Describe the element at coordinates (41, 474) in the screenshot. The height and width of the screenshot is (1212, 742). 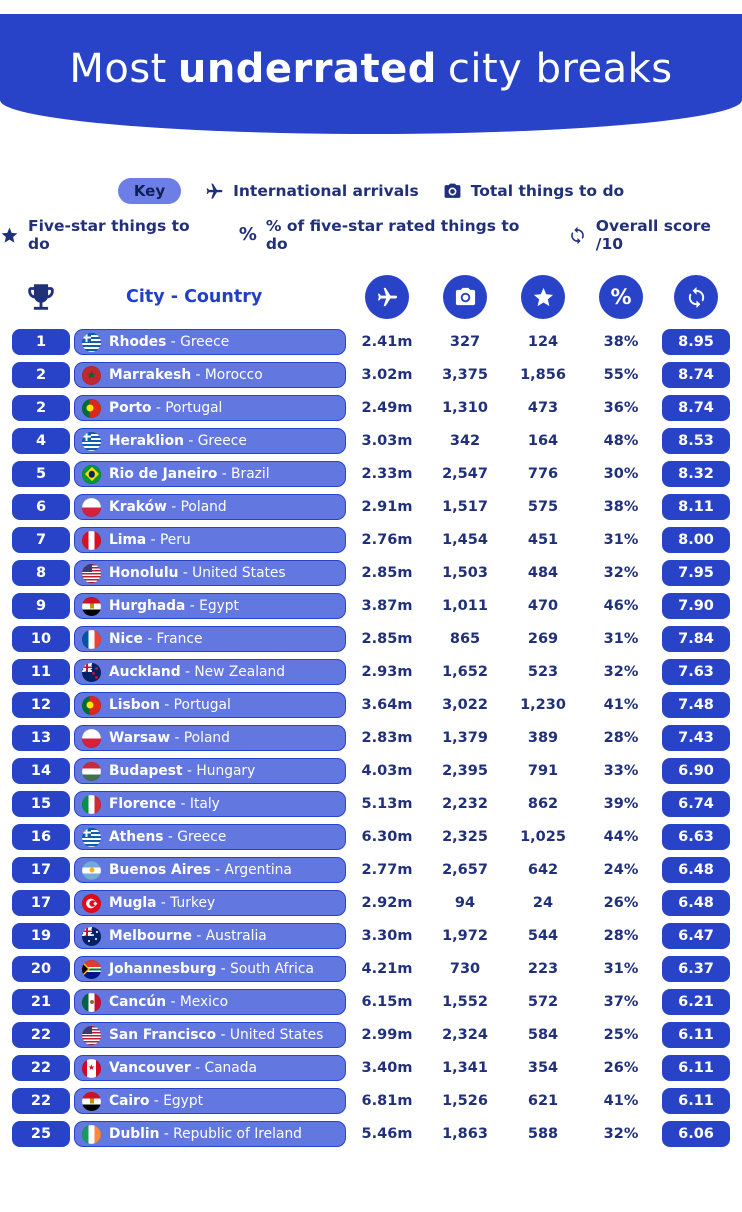
I see `rank-value: 5` at that location.